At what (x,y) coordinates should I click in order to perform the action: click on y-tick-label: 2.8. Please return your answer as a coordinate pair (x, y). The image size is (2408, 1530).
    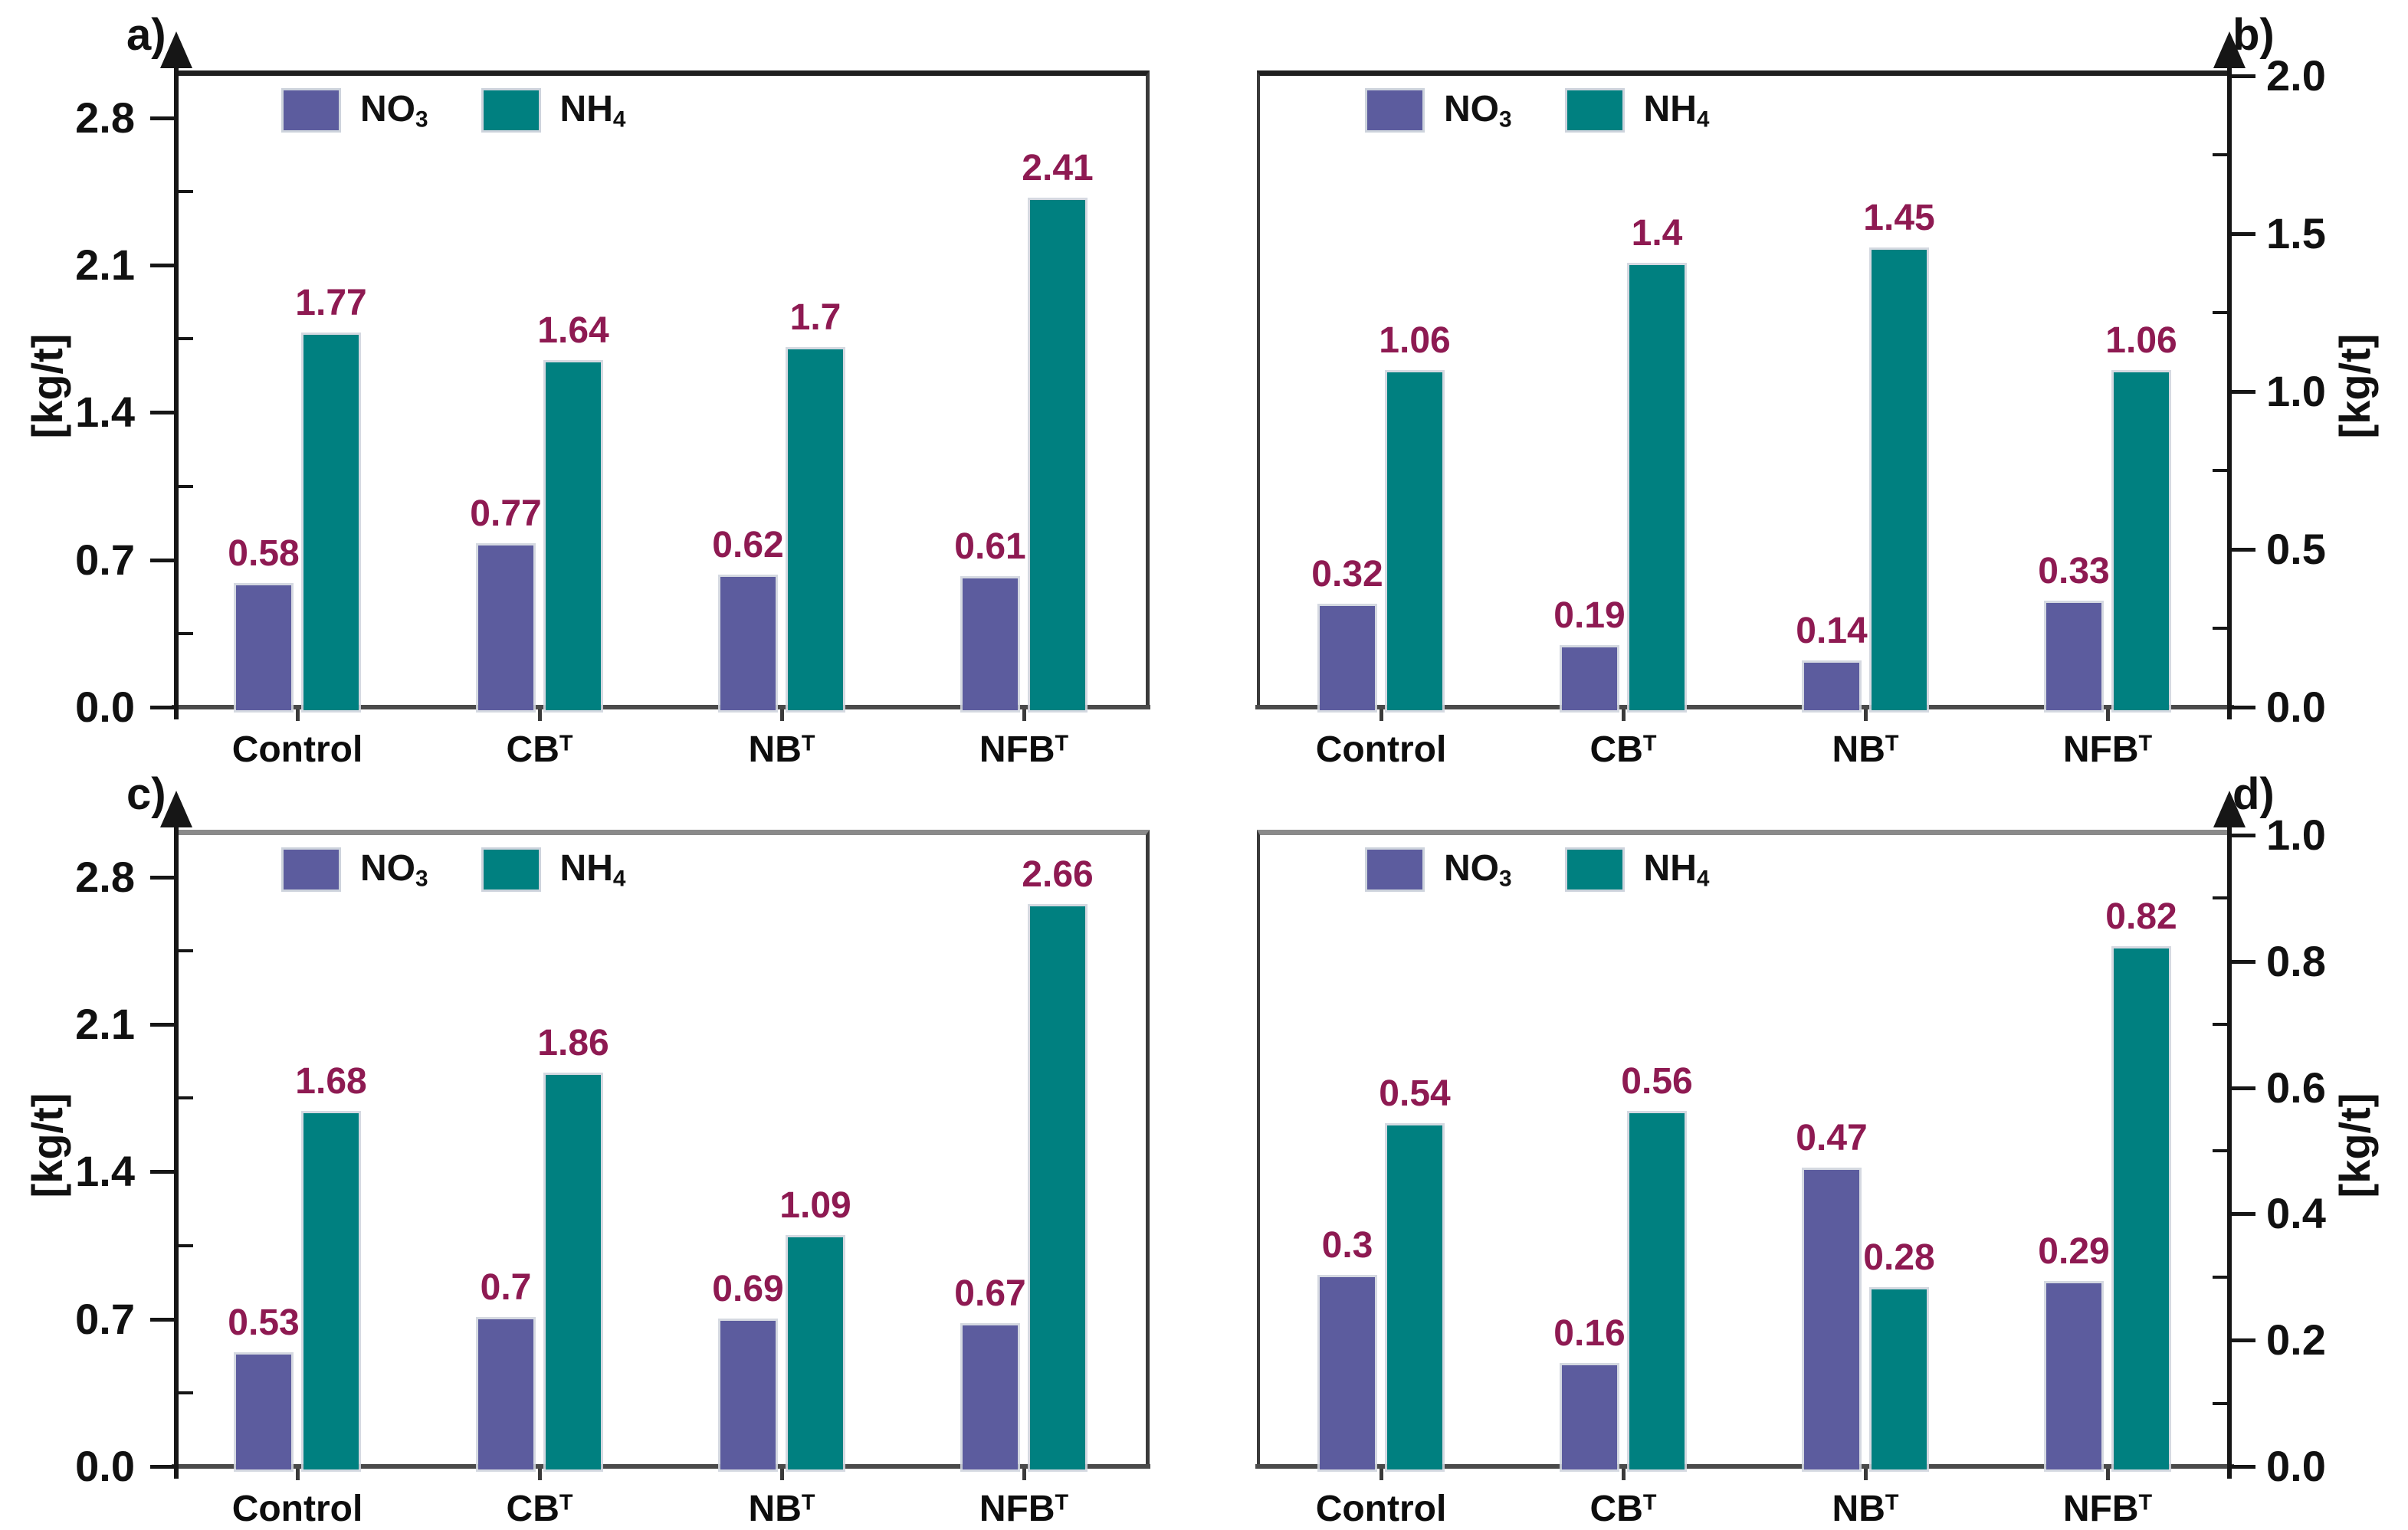
    Looking at the image, I should click on (105, 877).